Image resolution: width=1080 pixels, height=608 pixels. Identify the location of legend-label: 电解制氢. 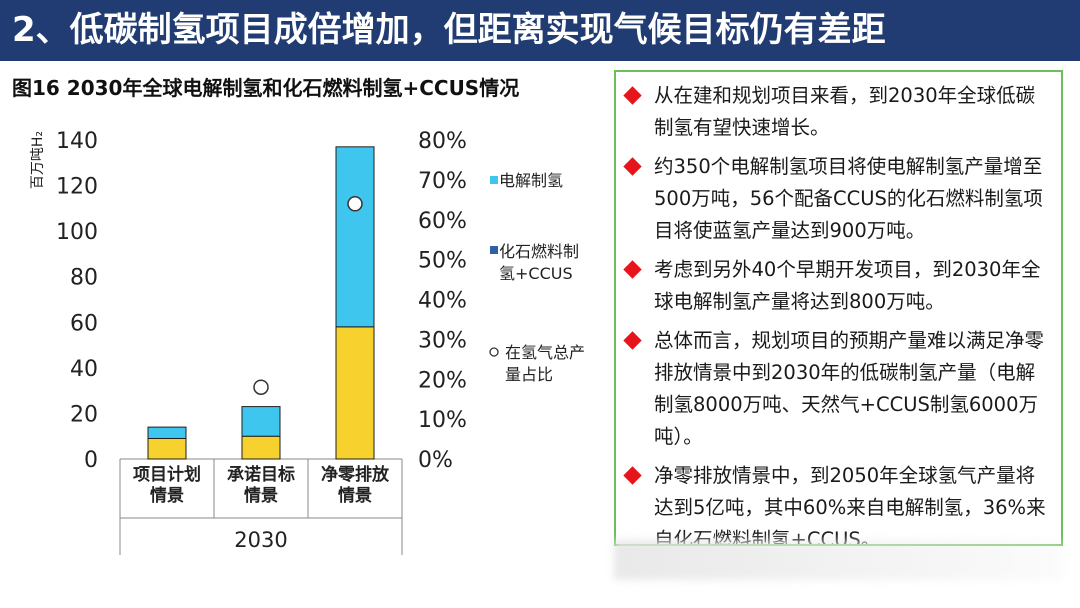
(531, 180).